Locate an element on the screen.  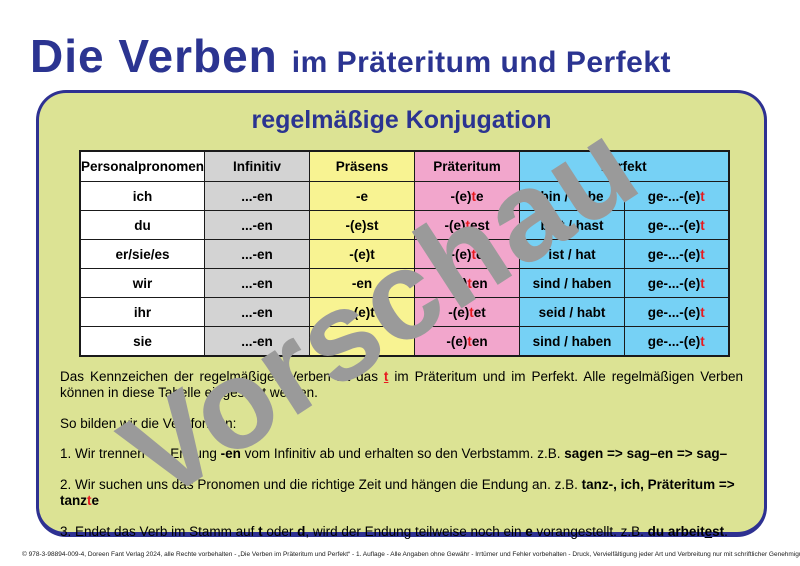
pronoun-cell: wir is located at coordinates (142, 283).